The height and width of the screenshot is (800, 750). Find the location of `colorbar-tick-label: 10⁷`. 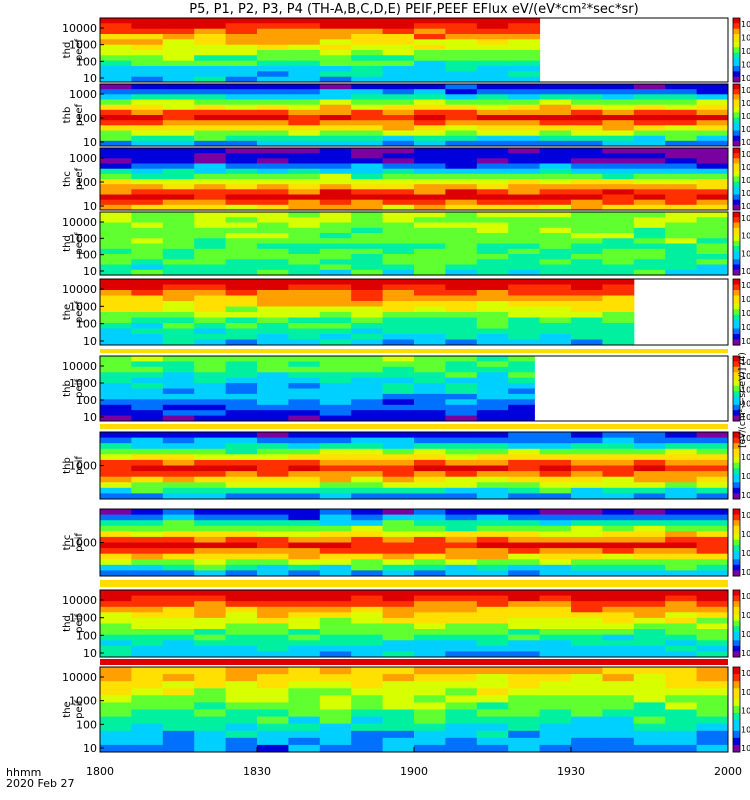

colorbar-tick-label: 10⁷ is located at coordinates (745, 24).